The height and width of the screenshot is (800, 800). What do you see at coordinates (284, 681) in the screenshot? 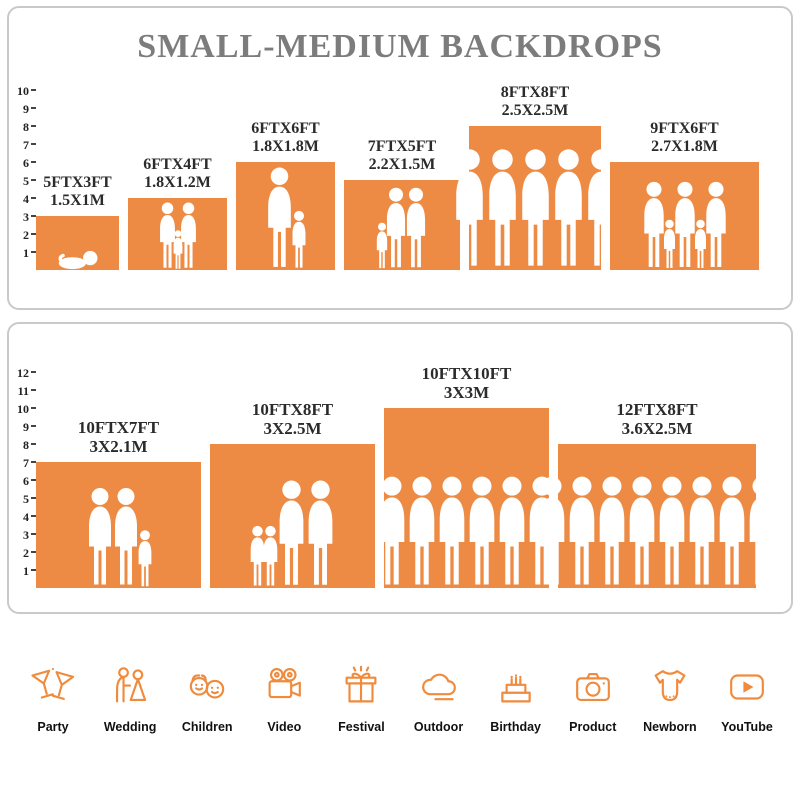
I see `video-icon` at bounding box center [284, 681].